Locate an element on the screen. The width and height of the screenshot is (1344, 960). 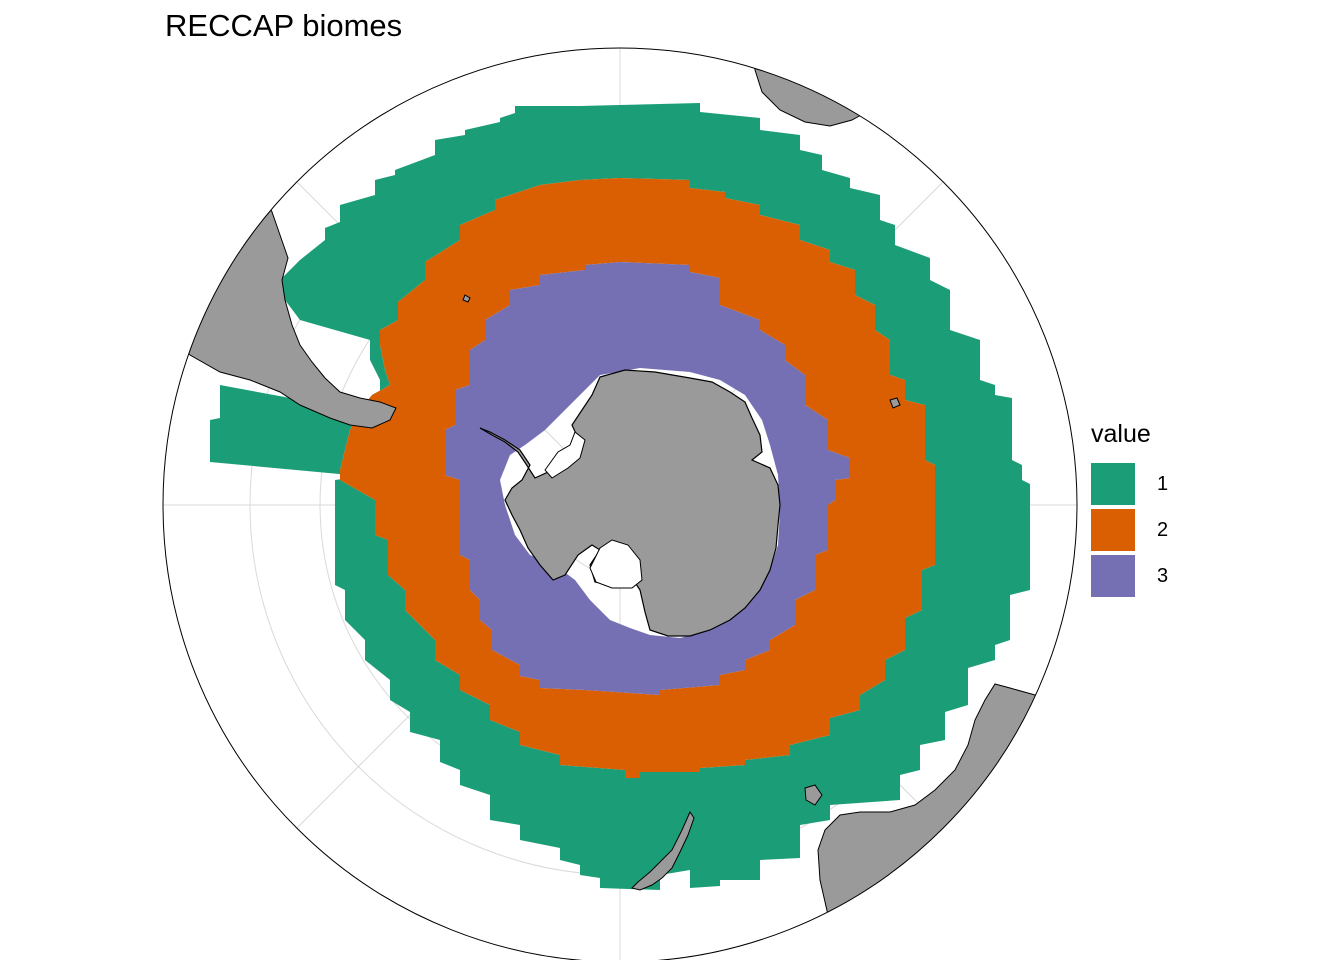
legend-item-2: 2 is located at coordinates (1129, 530).